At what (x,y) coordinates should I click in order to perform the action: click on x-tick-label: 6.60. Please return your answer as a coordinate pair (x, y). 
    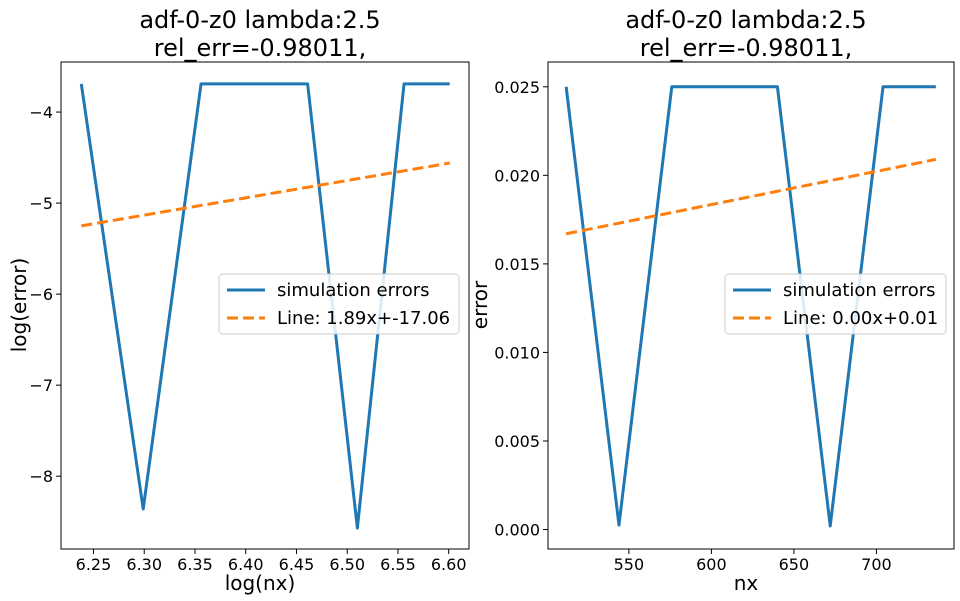
    Looking at the image, I should click on (449, 564).